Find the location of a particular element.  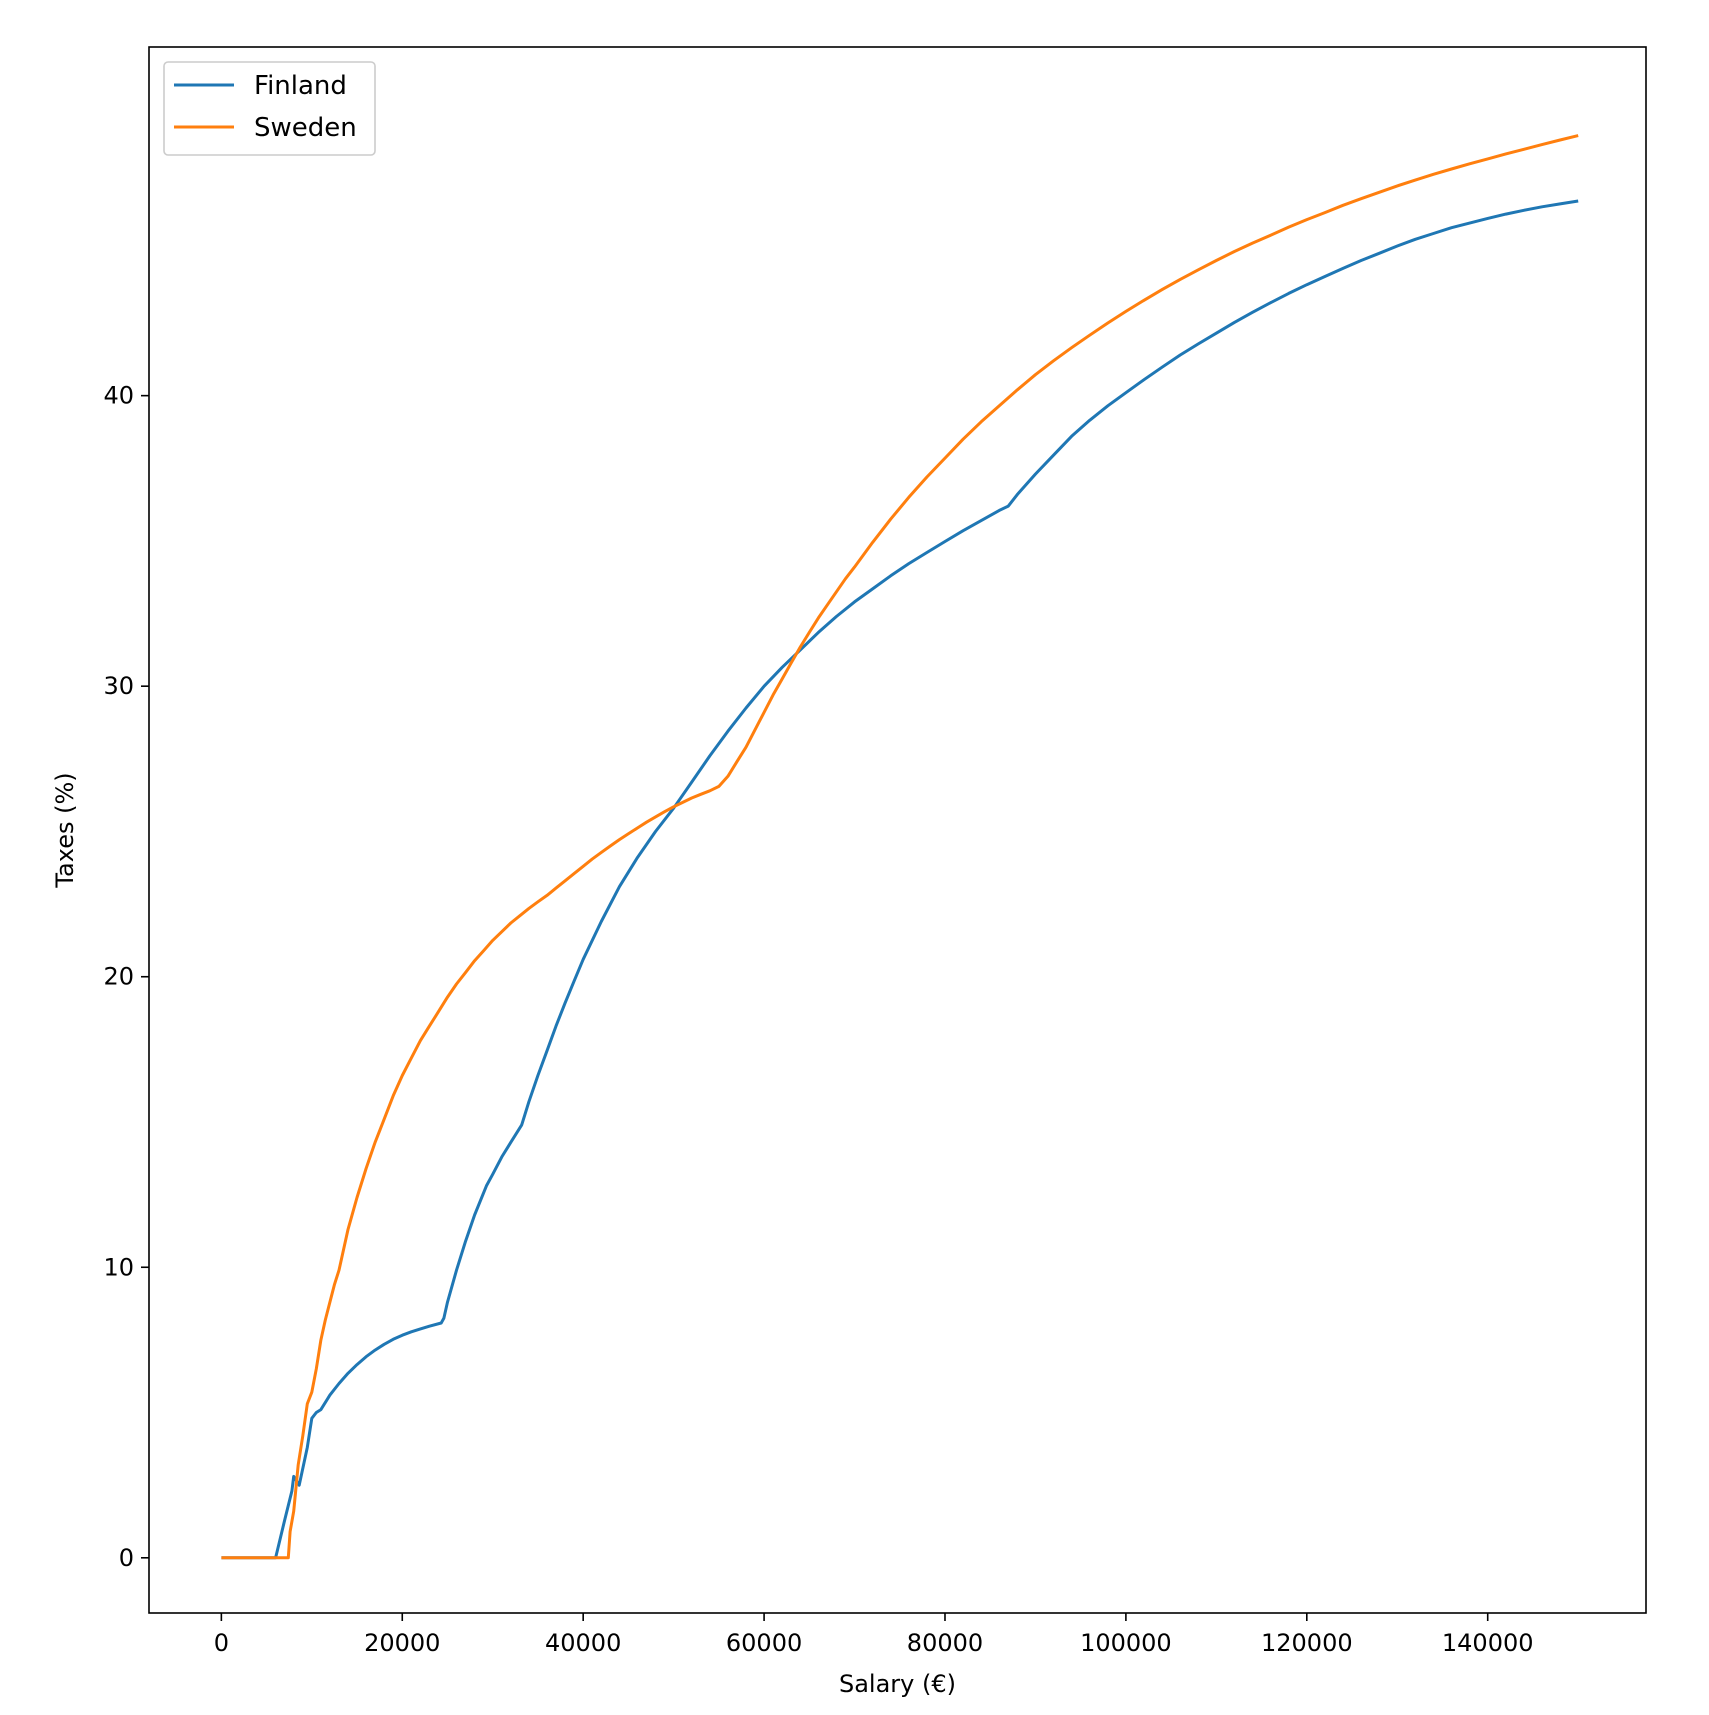

x-tick-label: 60000 is located at coordinates (764, 1643).